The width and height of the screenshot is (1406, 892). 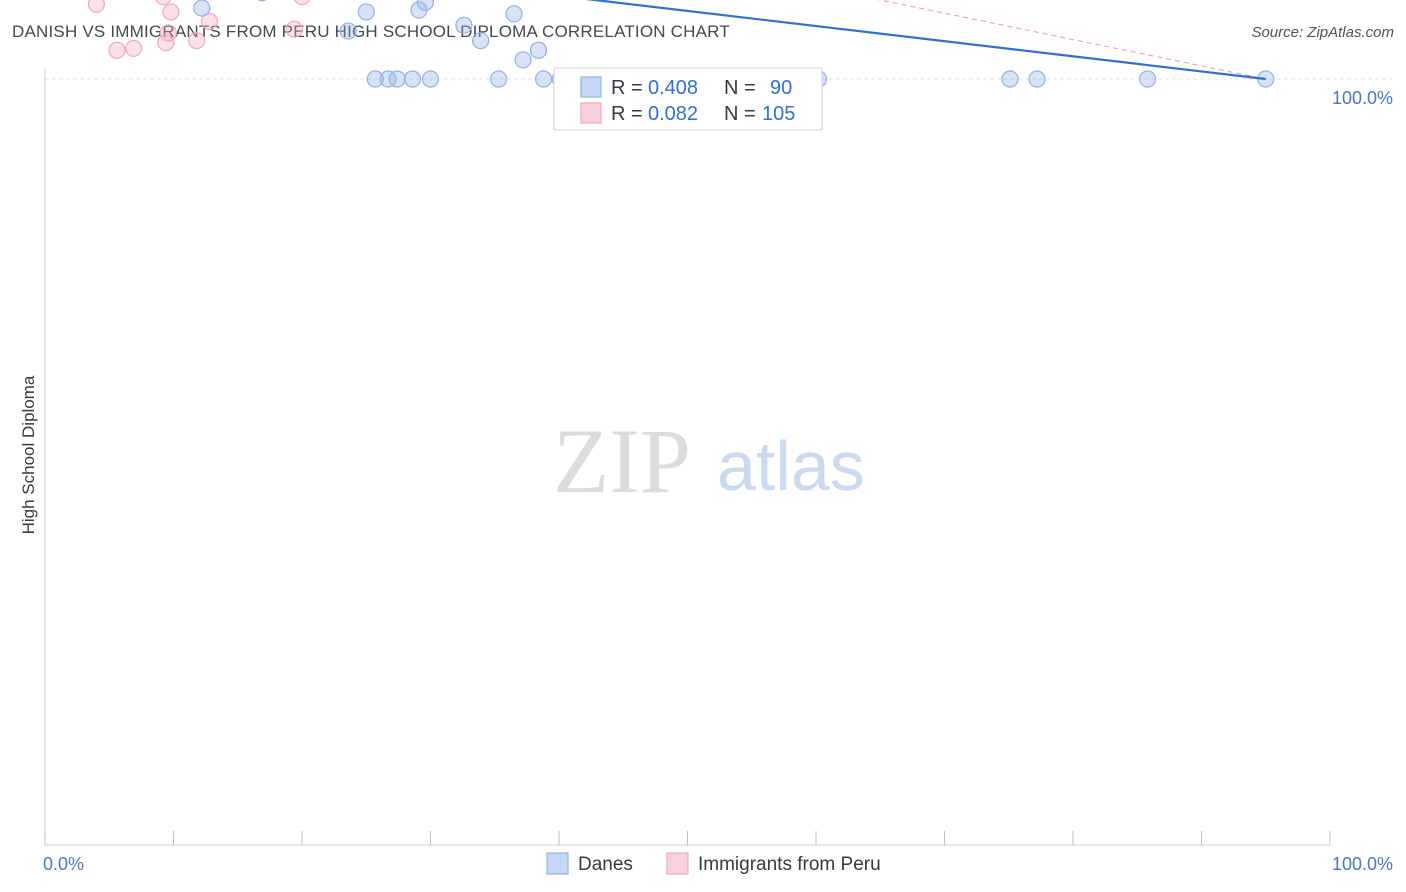 What do you see at coordinates (778, 114) in the screenshot?
I see `legend-peru-n-value: 105` at bounding box center [778, 114].